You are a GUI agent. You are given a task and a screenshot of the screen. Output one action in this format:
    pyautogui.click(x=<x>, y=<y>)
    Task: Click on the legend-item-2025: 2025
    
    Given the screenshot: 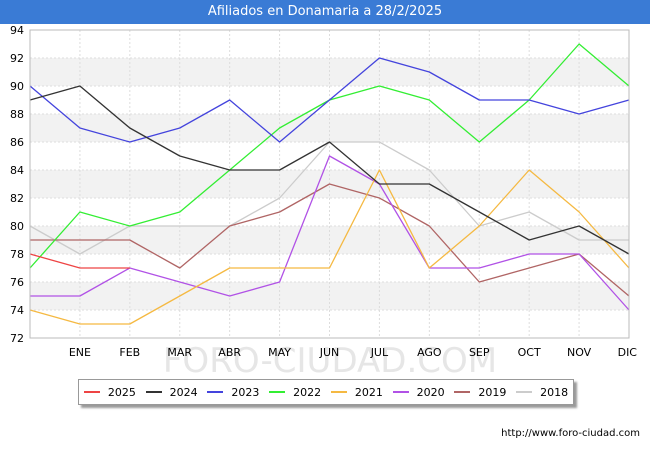 What is the action you would take?
    pyautogui.click(x=109, y=392)
    